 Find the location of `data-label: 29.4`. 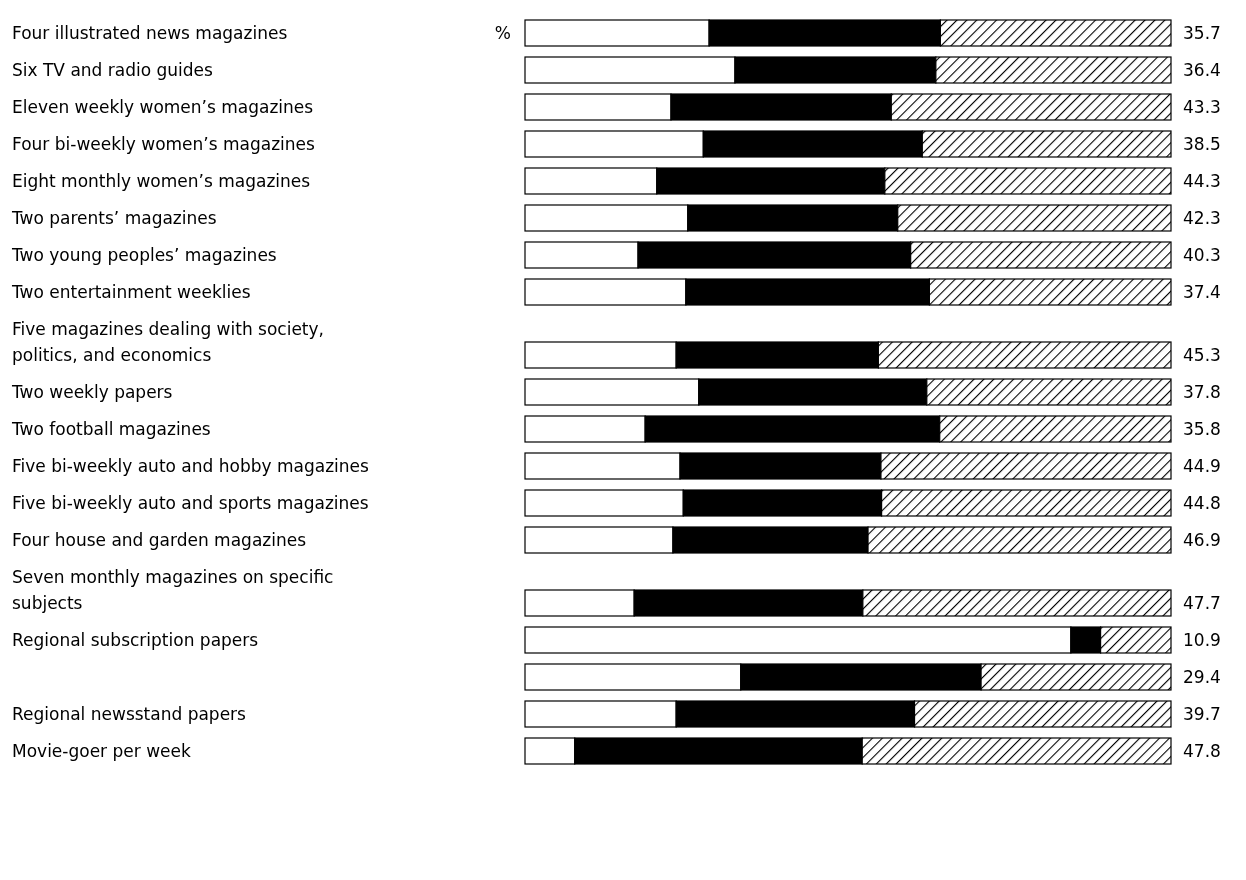

data-label: 29.4 is located at coordinates (1202, 677).